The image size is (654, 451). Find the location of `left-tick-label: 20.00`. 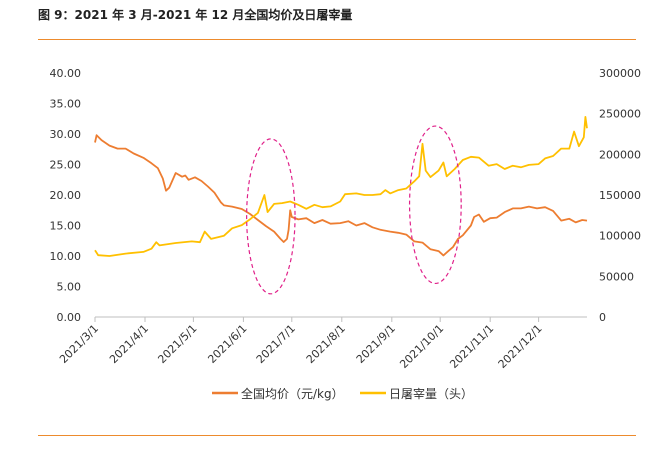

left-tick-label: 20.00 is located at coordinates (66, 195).